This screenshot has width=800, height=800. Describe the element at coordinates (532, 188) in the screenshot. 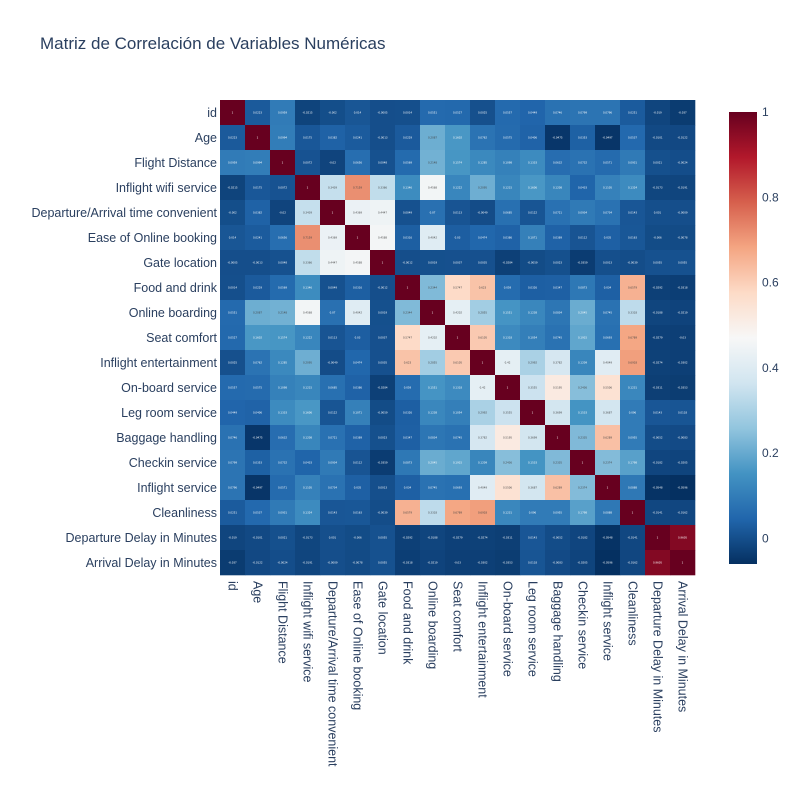

I see `cell-value-label: 0.1606` at that location.